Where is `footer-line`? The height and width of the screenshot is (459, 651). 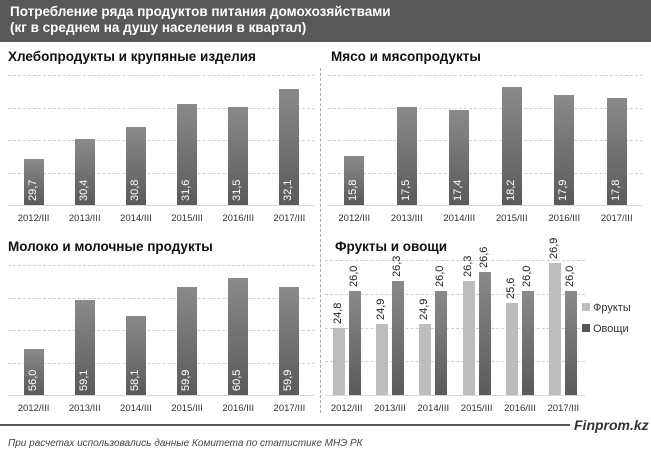
footer-line is located at coordinates (285, 425).